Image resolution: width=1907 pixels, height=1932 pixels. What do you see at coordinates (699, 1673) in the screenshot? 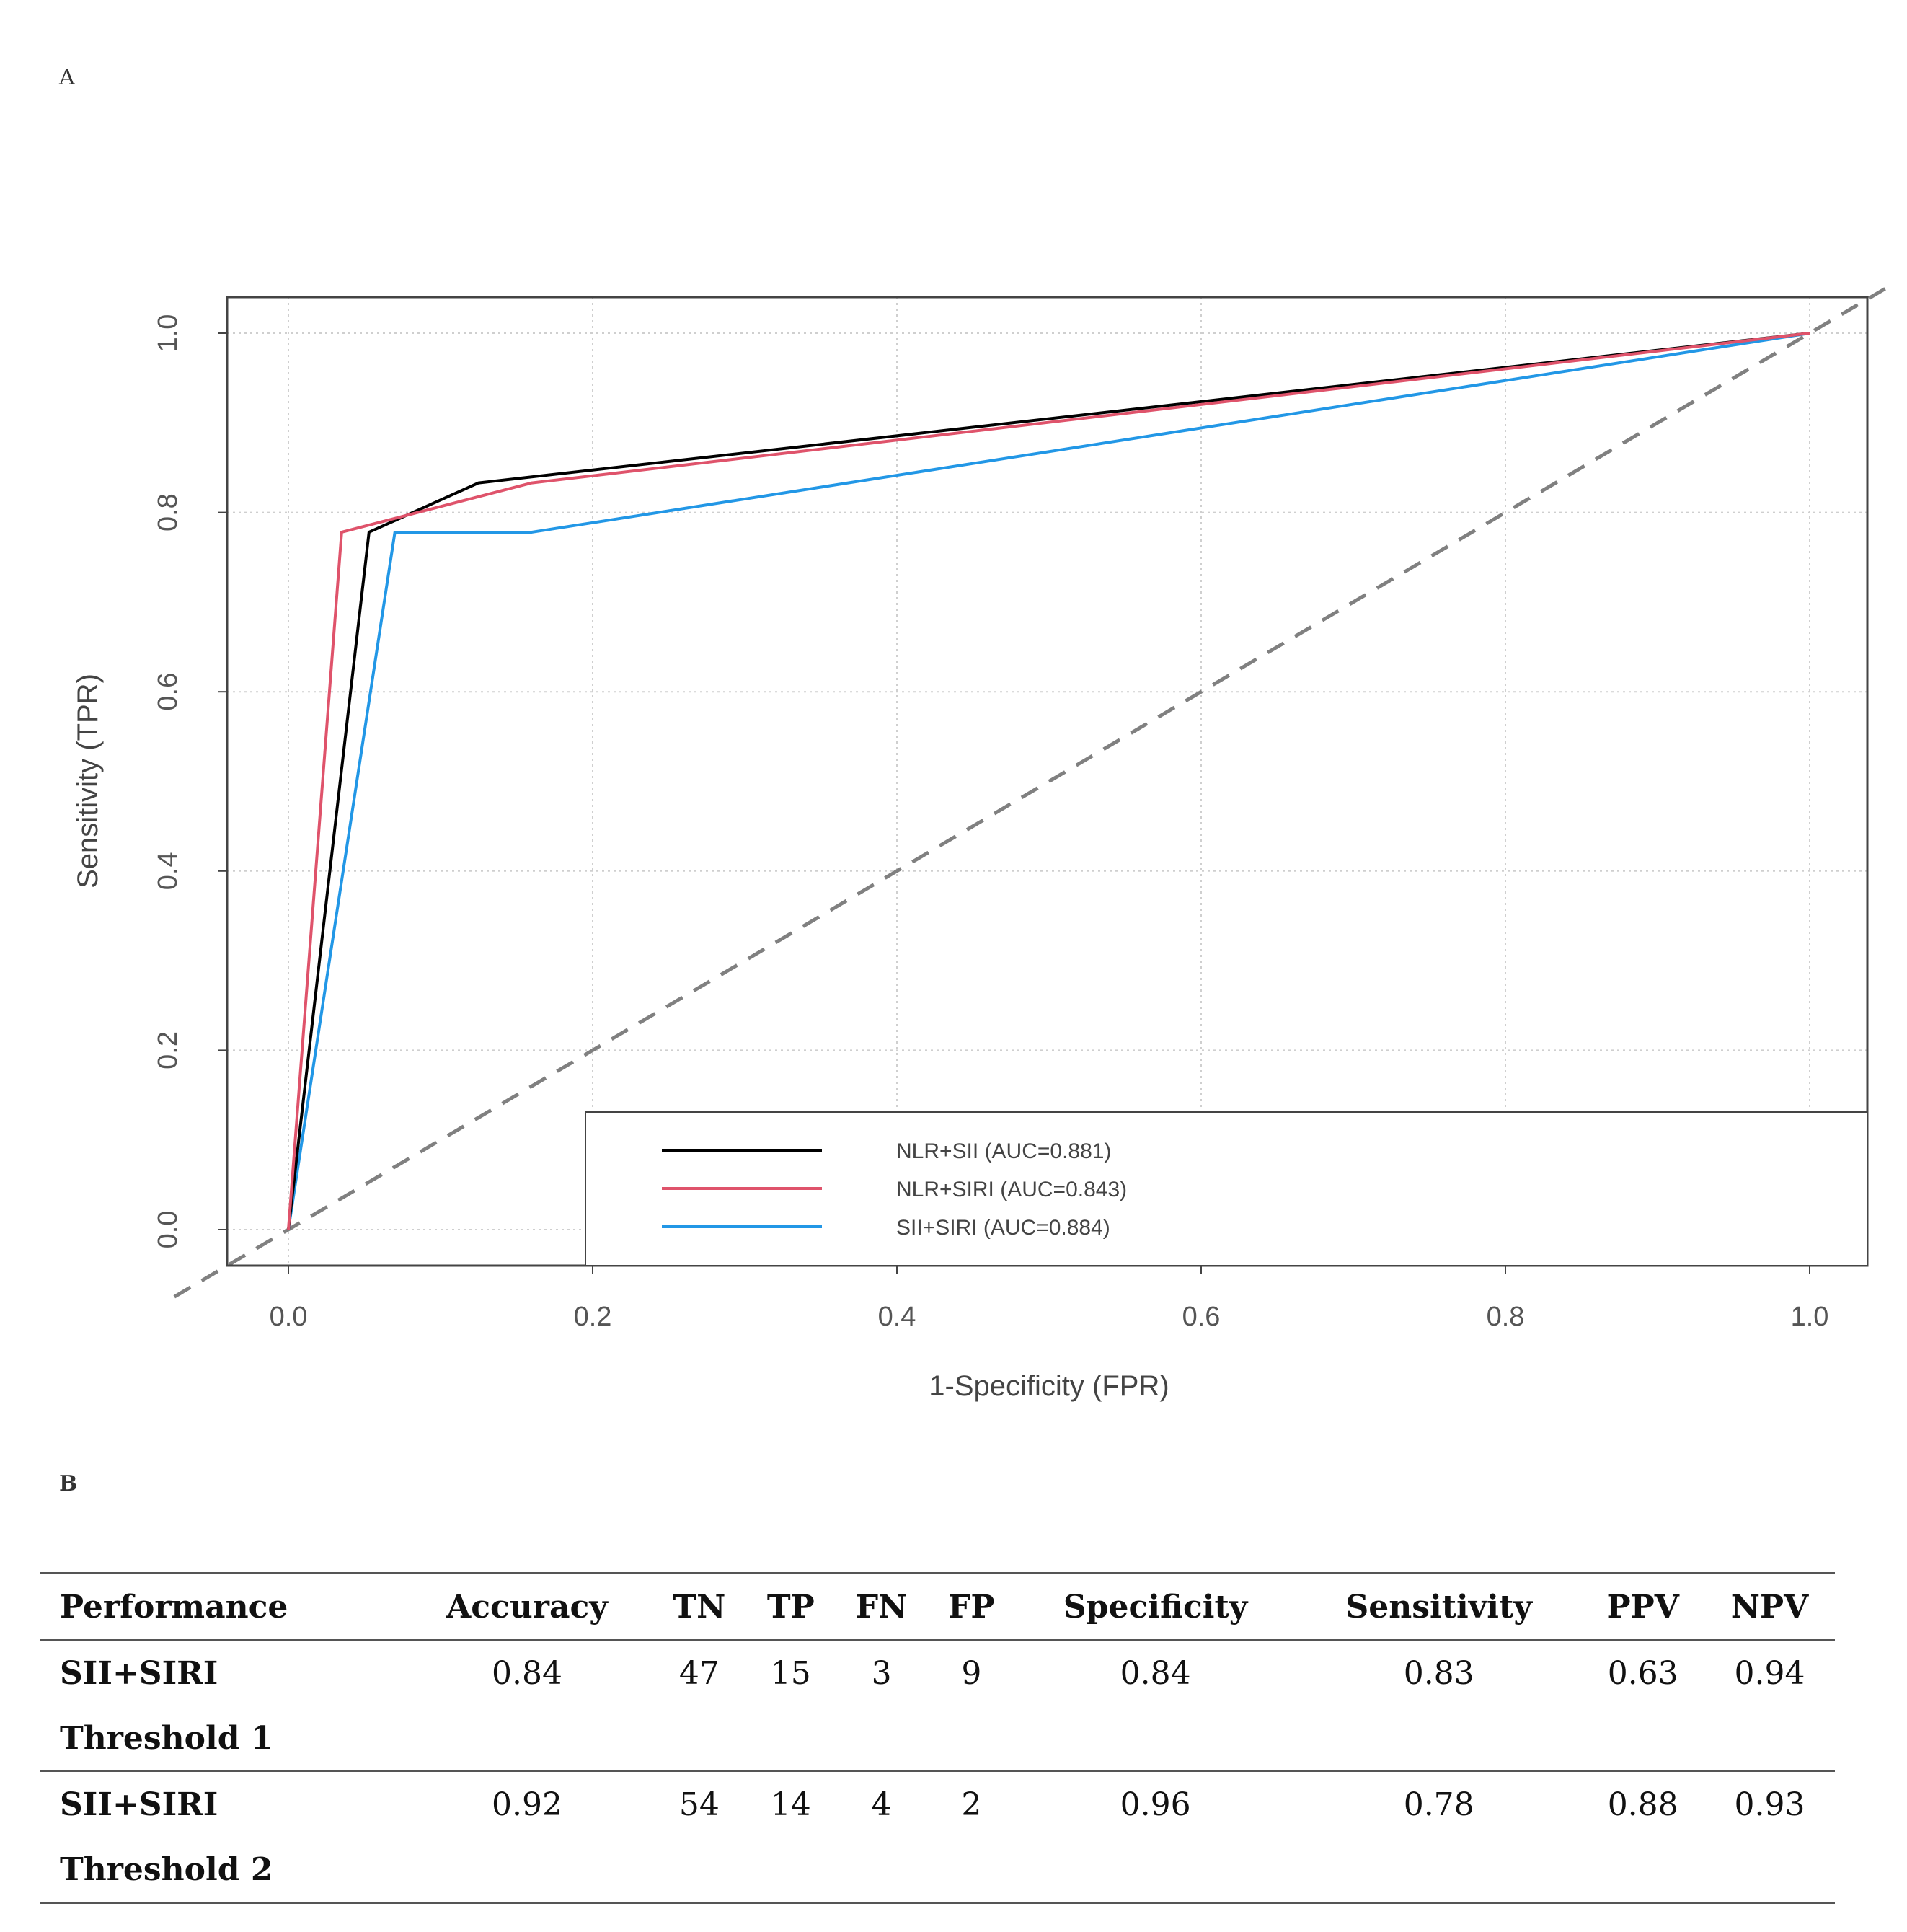
I see `cell-tn: 47` at bounding box center [699, 1673].